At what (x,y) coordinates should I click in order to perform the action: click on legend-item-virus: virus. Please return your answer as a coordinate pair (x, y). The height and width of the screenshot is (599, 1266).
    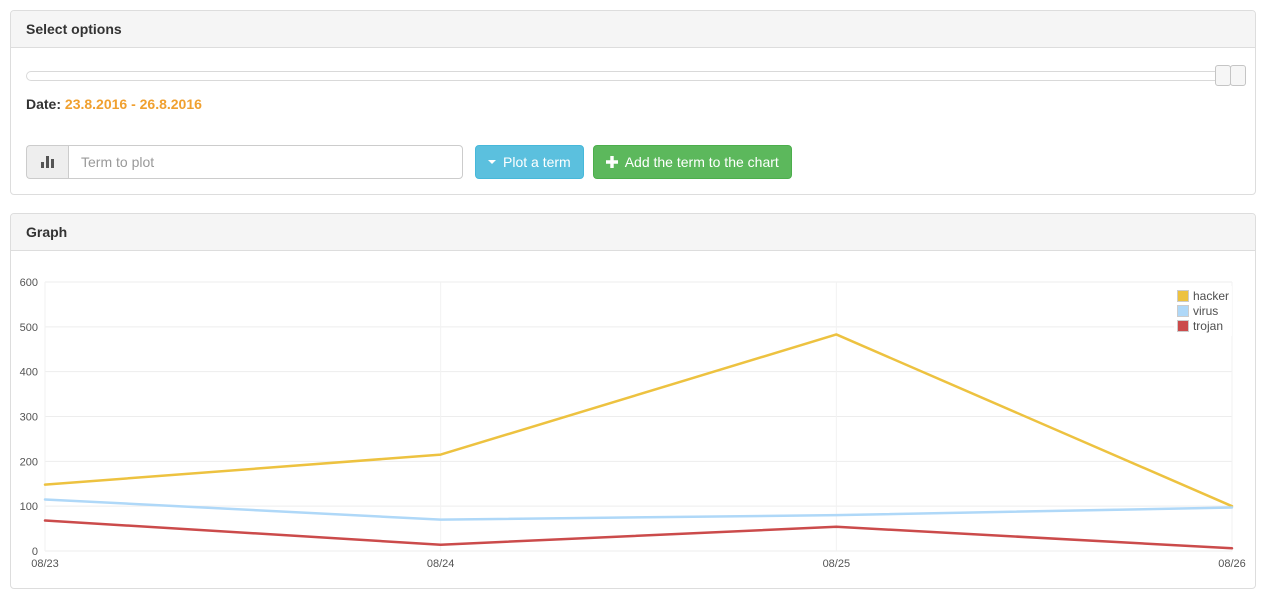
    Looking at the image, I should click on (1202, 311).